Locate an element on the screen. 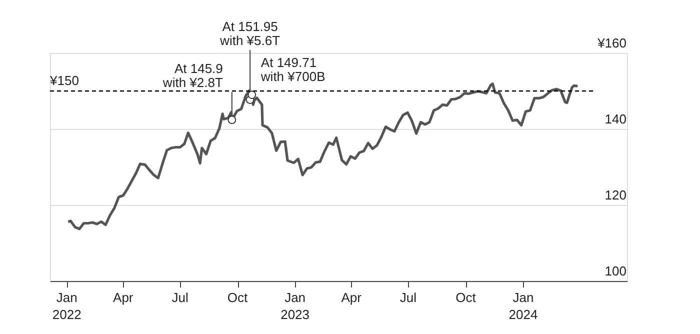  y-tick-label: ¥160 is located at coordinates (611, 43).